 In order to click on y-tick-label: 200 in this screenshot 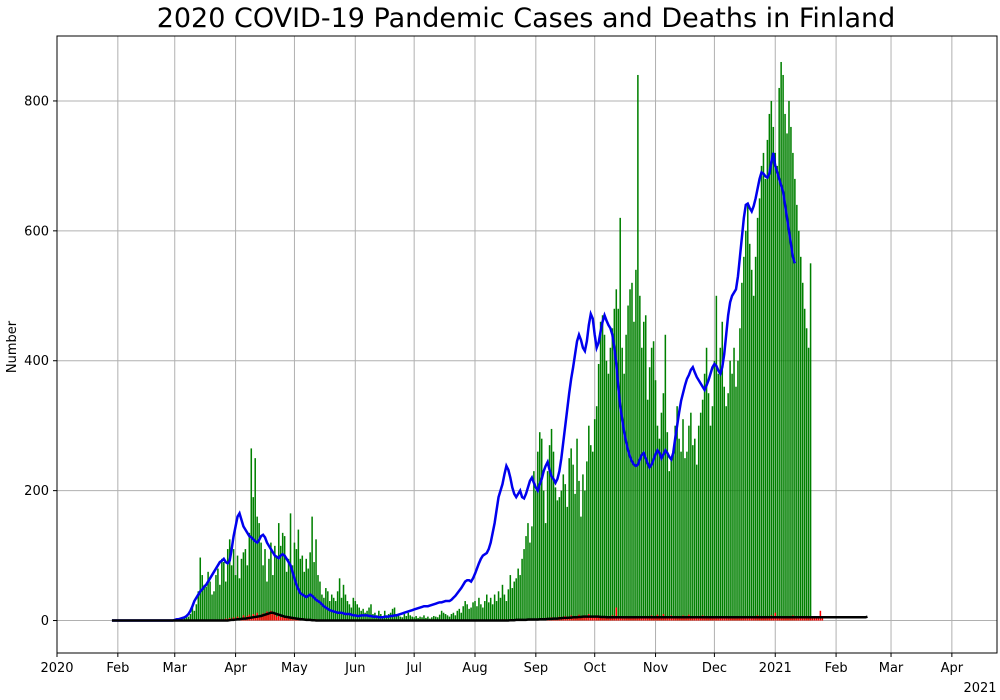, I will do `click(36, 491)`.